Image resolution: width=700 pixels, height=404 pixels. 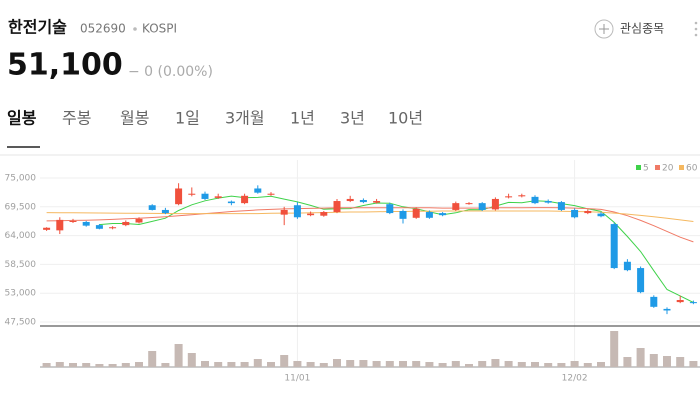 What do you see at coordinates (187, 118) in the screenshot?
I see `tab: 1일` at bounding box center [187, 118].